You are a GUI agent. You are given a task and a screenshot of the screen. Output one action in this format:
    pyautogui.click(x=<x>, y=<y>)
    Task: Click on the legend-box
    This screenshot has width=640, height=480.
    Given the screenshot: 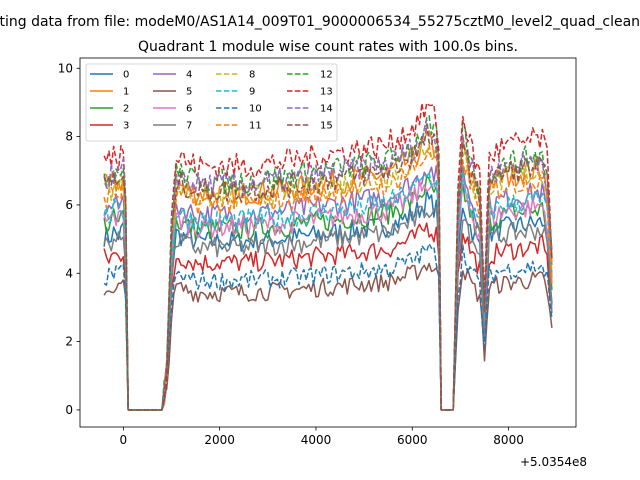 What is the action you would take?
    pyautogui.click(x=211, y=102)
    